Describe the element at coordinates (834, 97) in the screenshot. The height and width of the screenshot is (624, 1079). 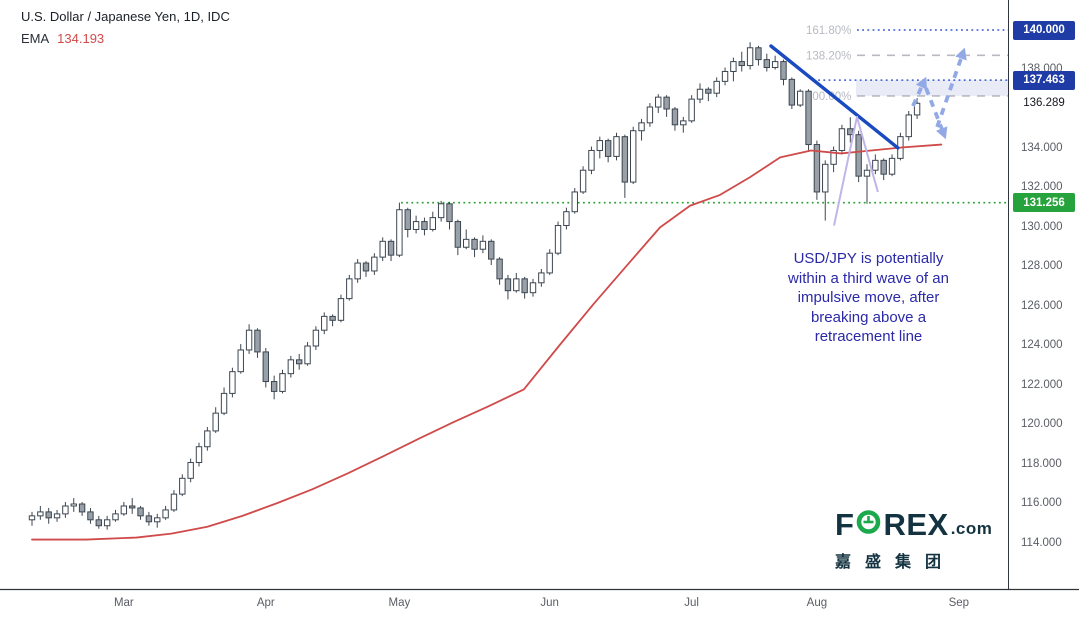
I see `trendline` at that location.